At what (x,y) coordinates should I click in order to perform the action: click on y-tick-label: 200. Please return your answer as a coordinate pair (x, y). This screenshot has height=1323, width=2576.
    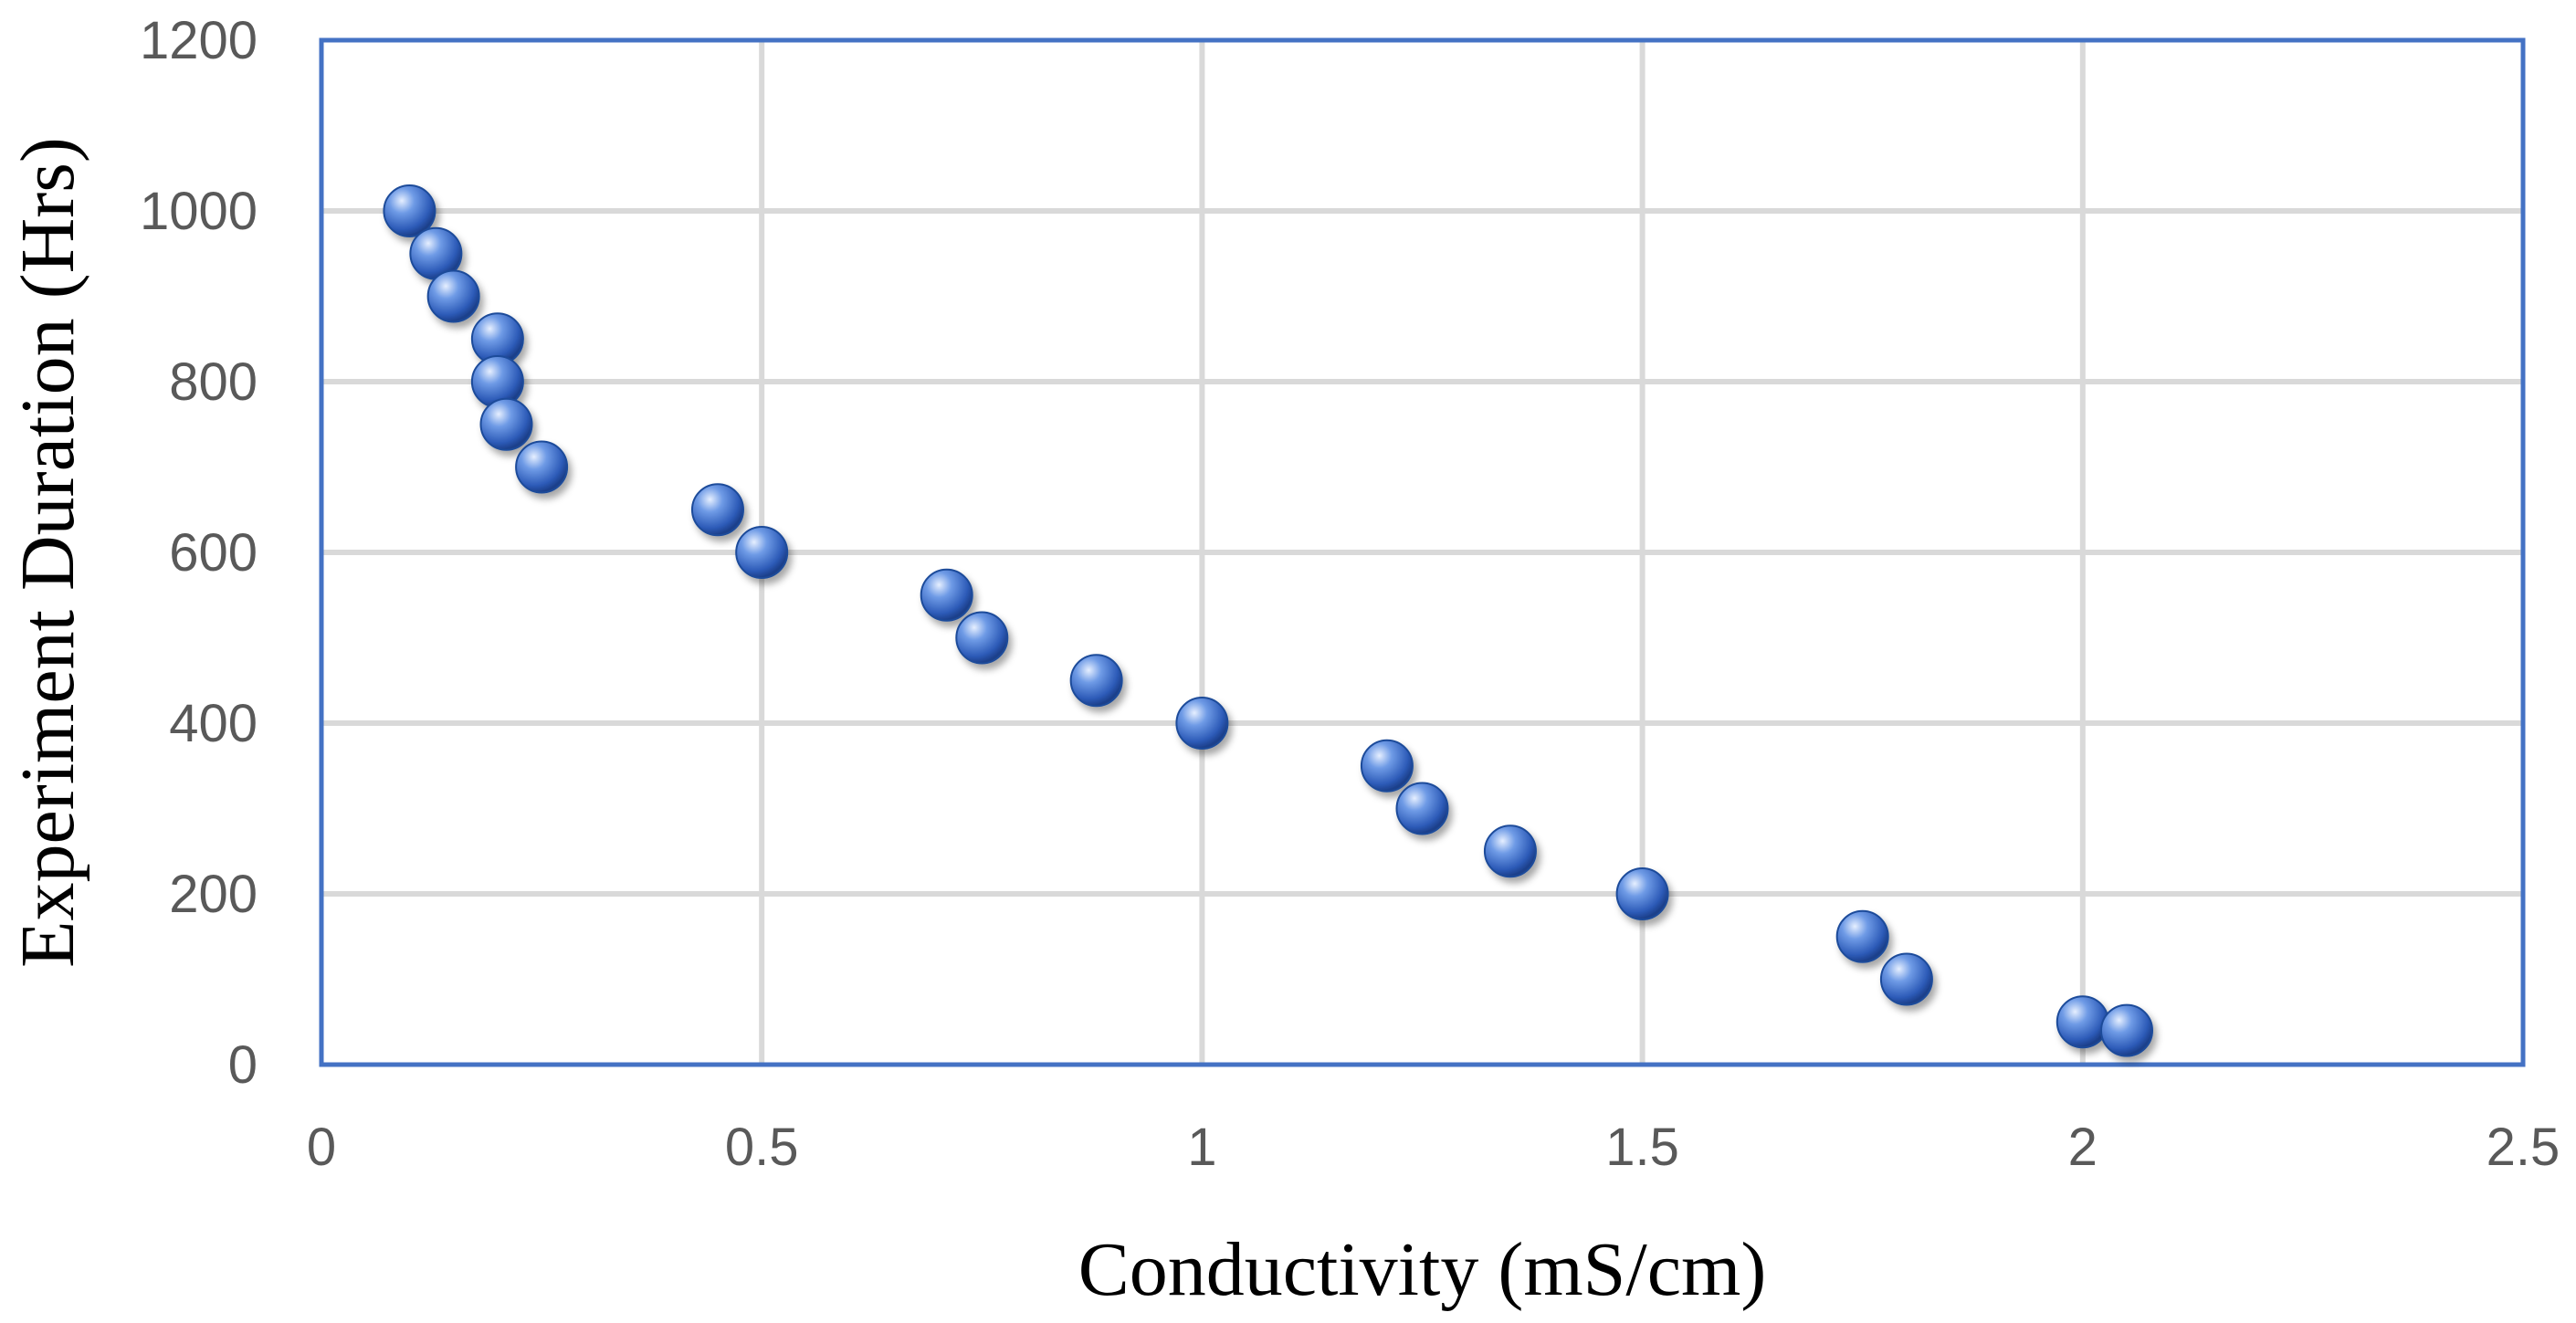
    Looking at the image, I should click on (213, 894).